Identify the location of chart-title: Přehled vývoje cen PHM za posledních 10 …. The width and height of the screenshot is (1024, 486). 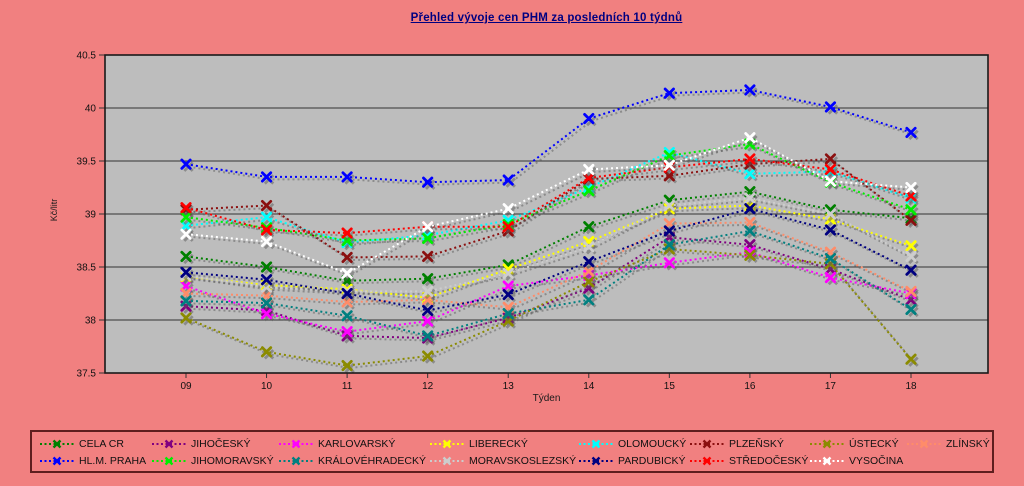
(546, 18).